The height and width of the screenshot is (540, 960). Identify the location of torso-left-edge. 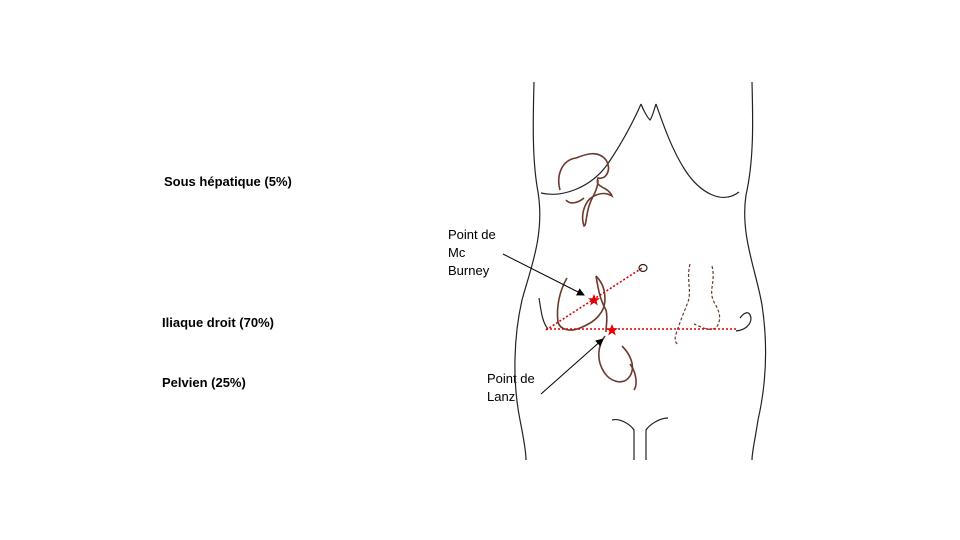
(527, 271).